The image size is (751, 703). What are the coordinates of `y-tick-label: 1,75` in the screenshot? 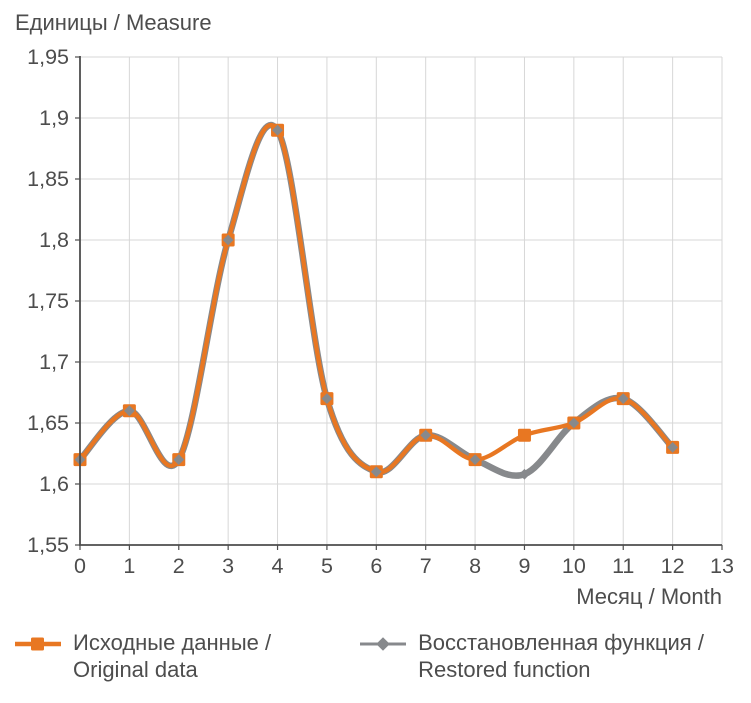 It's located at (48, 301).